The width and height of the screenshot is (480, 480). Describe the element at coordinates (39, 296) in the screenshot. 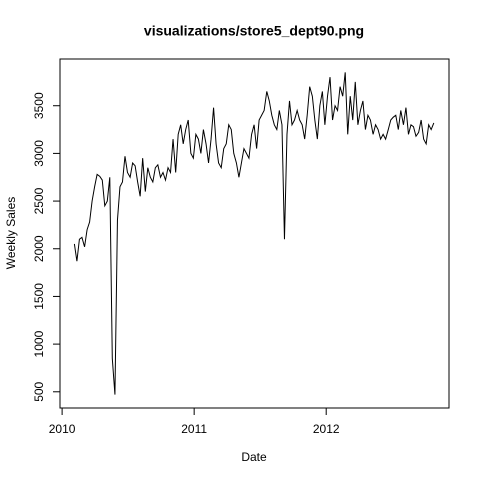

I see `y-tick-label: 1500` at that location.